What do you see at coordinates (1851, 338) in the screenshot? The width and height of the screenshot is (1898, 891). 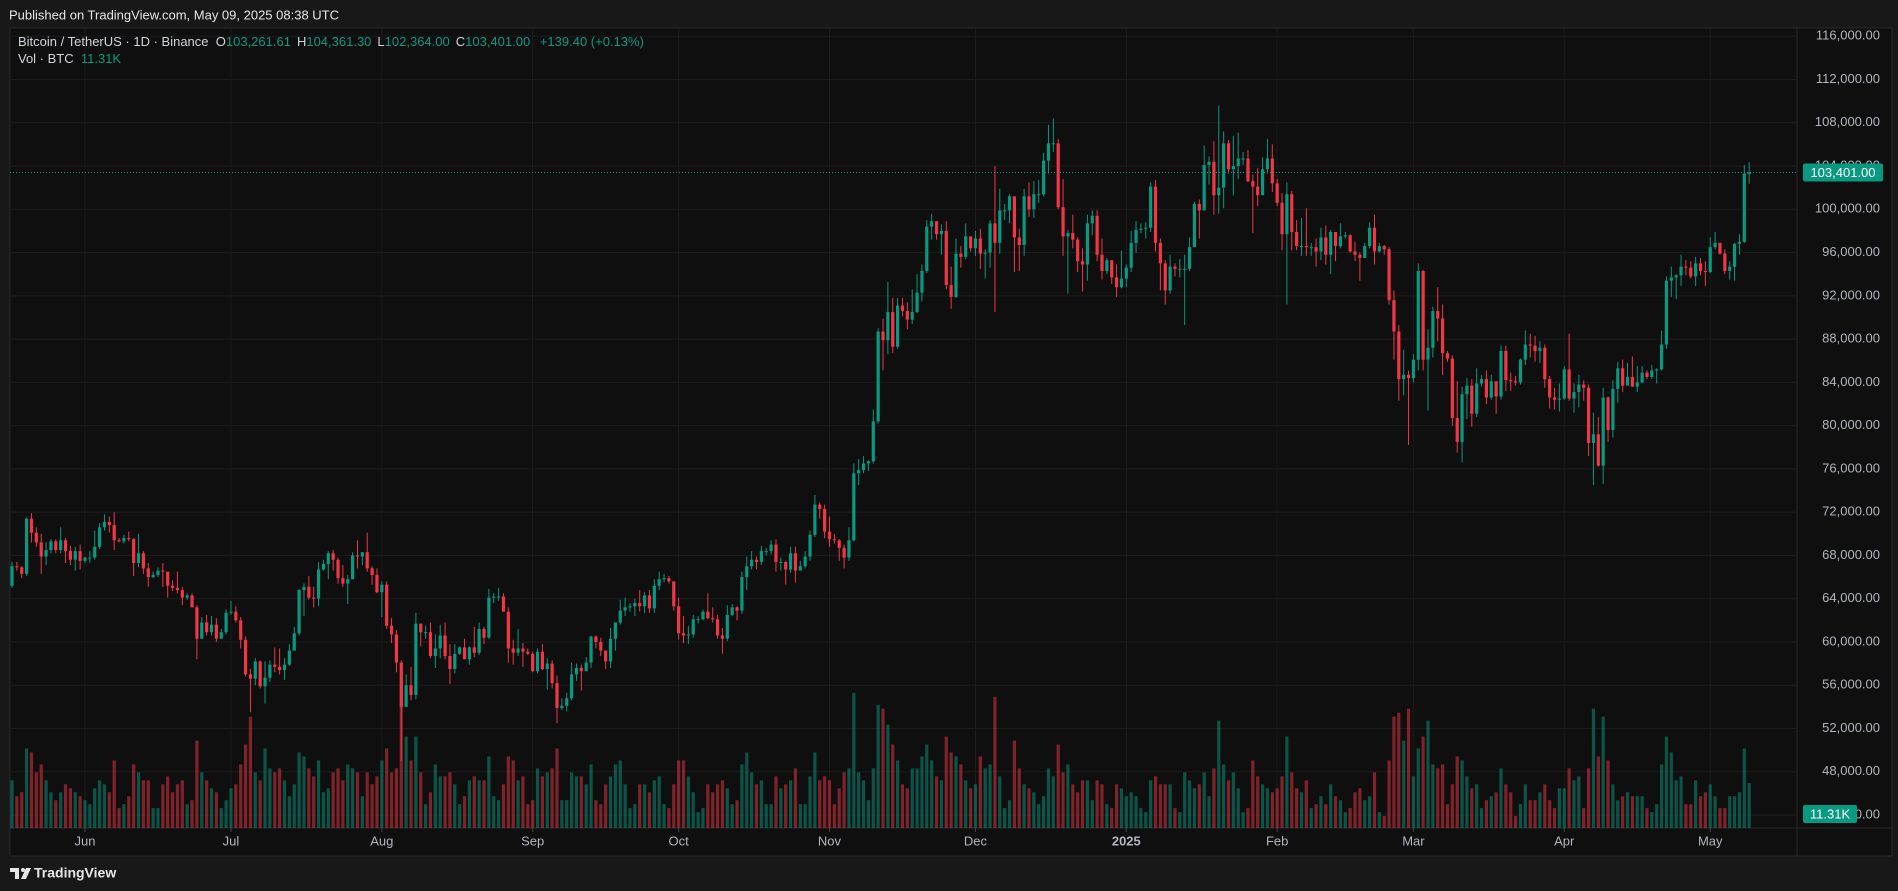 I see `y-tick-label: 88,000.00` at bounding box center [1851, 338].